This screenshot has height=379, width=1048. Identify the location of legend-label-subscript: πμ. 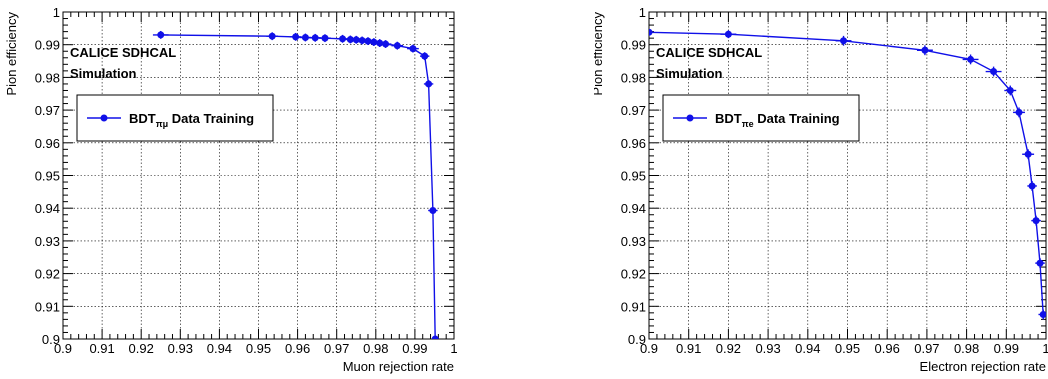
(162, 124).